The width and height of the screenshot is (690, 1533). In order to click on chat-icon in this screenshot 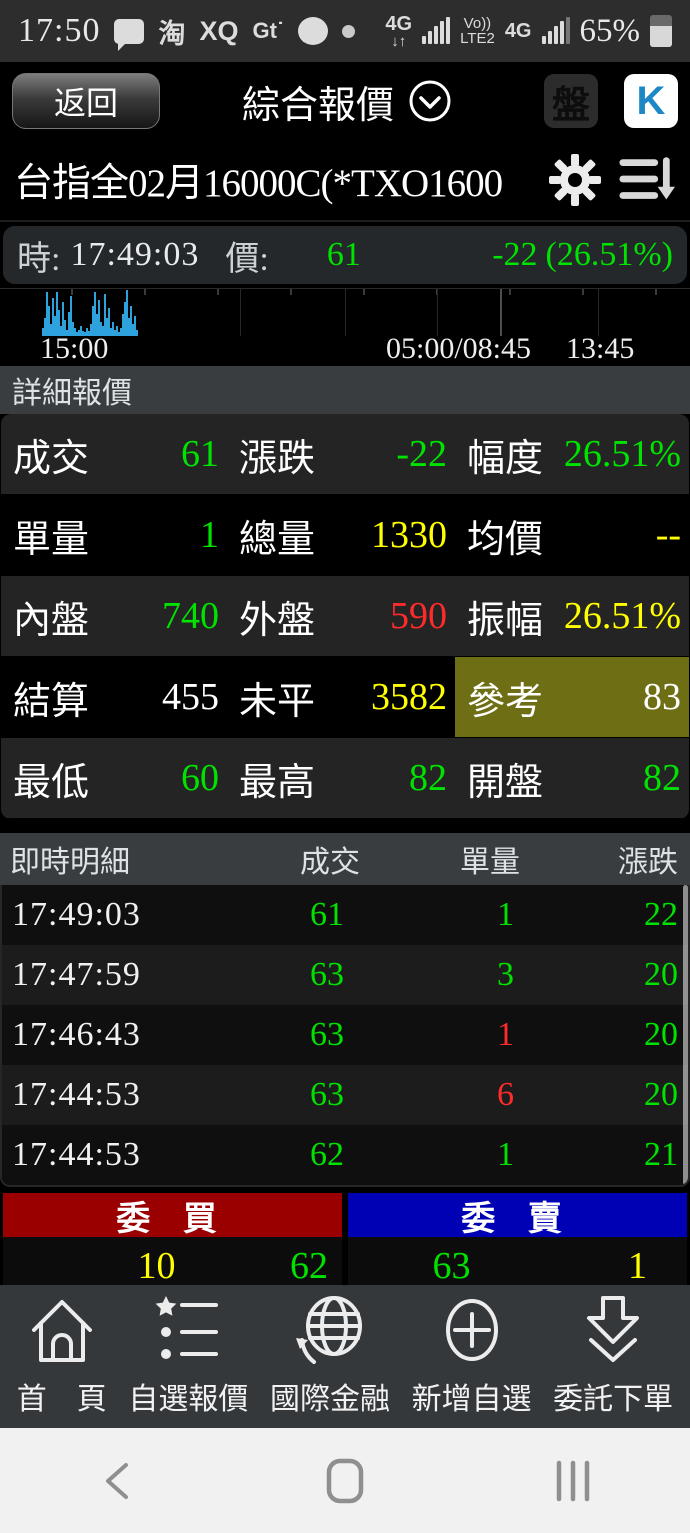, I will do `click(313, 31)`.